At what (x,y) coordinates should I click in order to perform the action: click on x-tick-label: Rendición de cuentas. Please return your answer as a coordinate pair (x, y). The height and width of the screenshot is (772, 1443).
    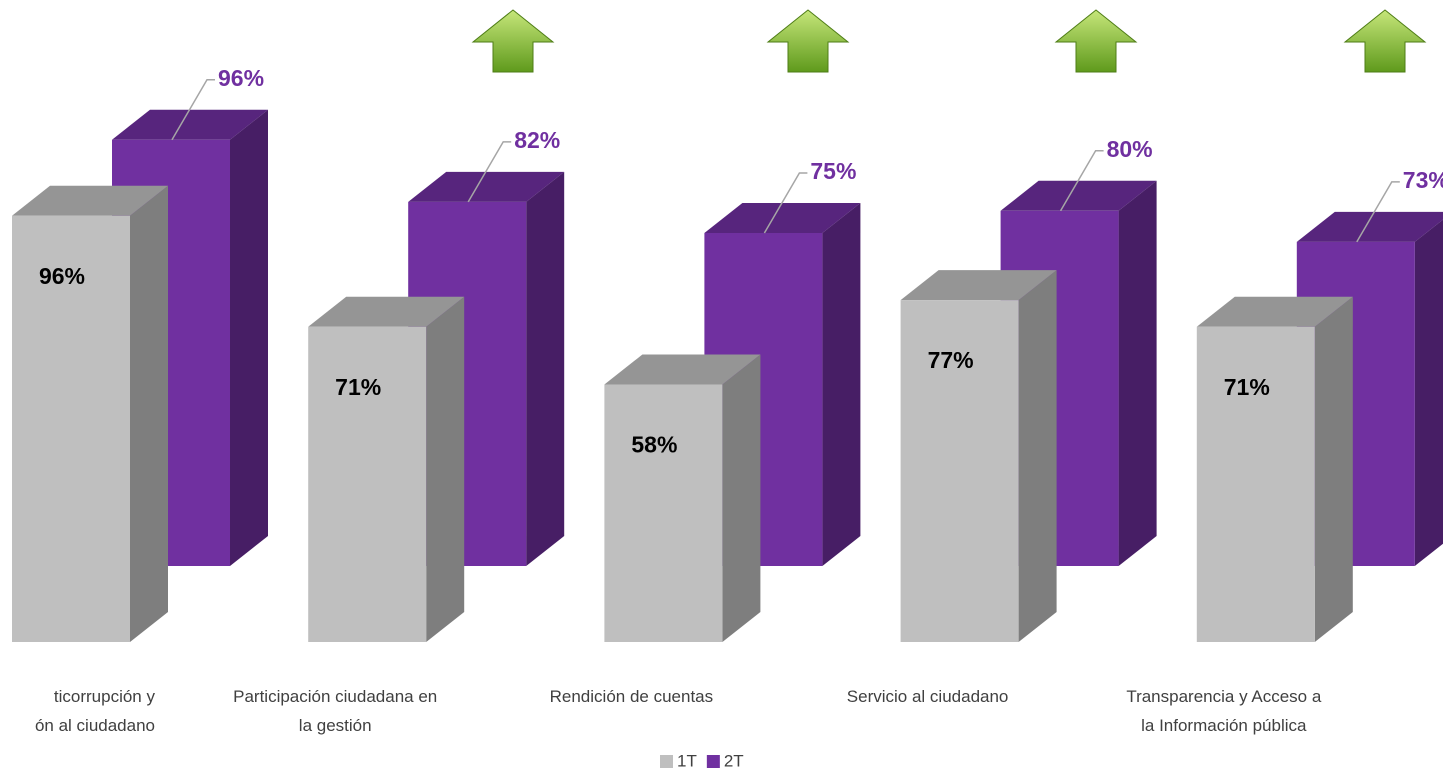
    Looking at the image, I should click on (631, 696).